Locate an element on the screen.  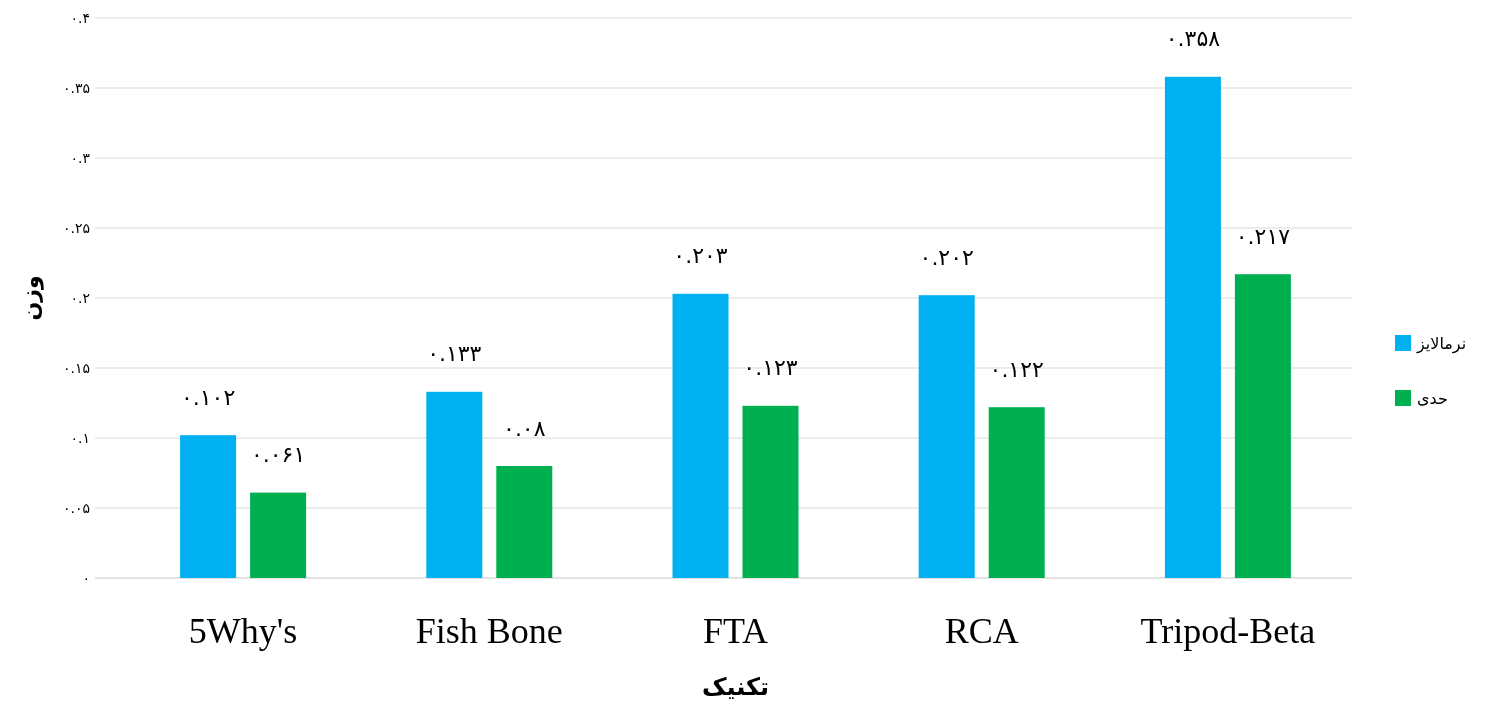
data-label: ۰.۱۲۳ is located at coordinates (770, 368).